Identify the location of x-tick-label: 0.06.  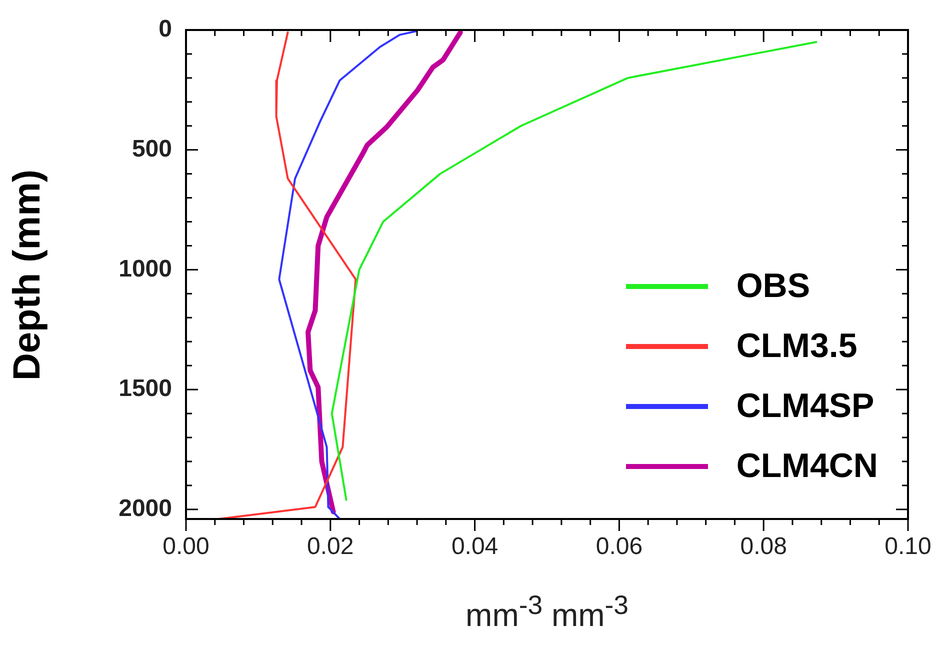
(619, 546).